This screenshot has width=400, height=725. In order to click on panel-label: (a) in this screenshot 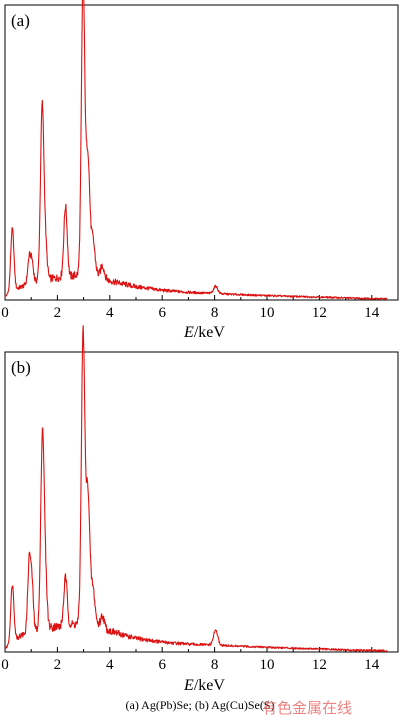, I will do `click(20, 20)`.